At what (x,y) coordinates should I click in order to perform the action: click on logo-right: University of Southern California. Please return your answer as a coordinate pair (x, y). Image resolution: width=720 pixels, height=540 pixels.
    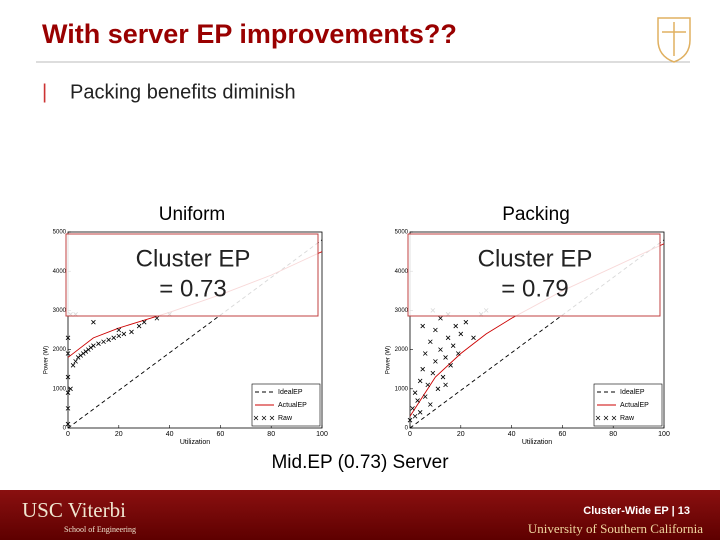
    Looking at the image, I should click on (615, 528).